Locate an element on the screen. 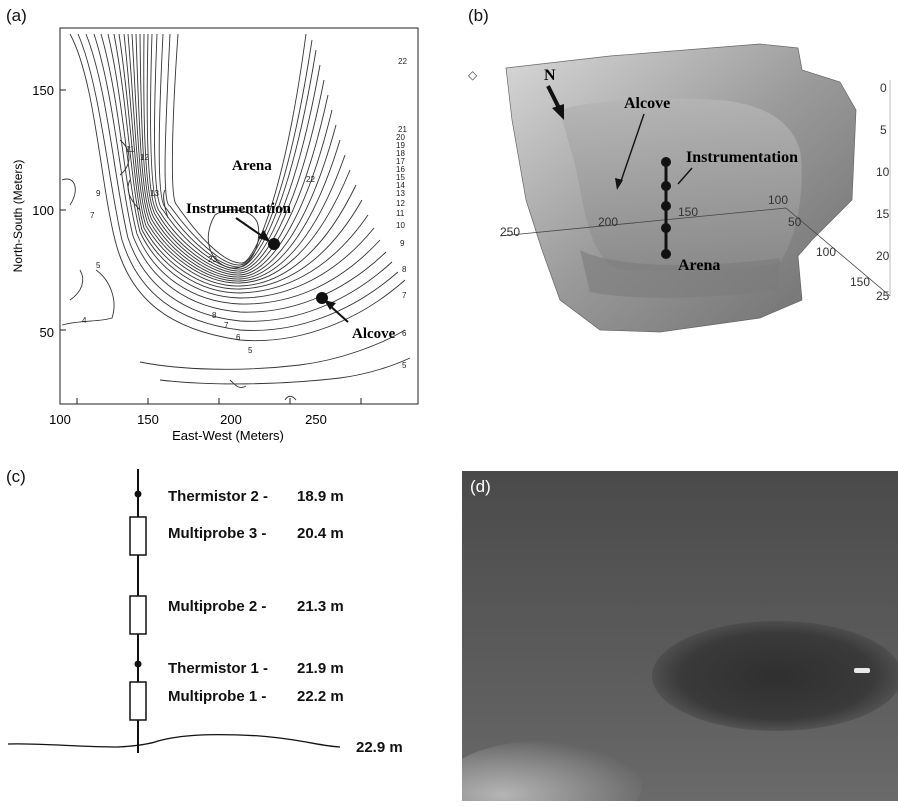 The height and width of the screenshot is (806, 898). x-tick-label: 150 is located at coordinates (148, 419).